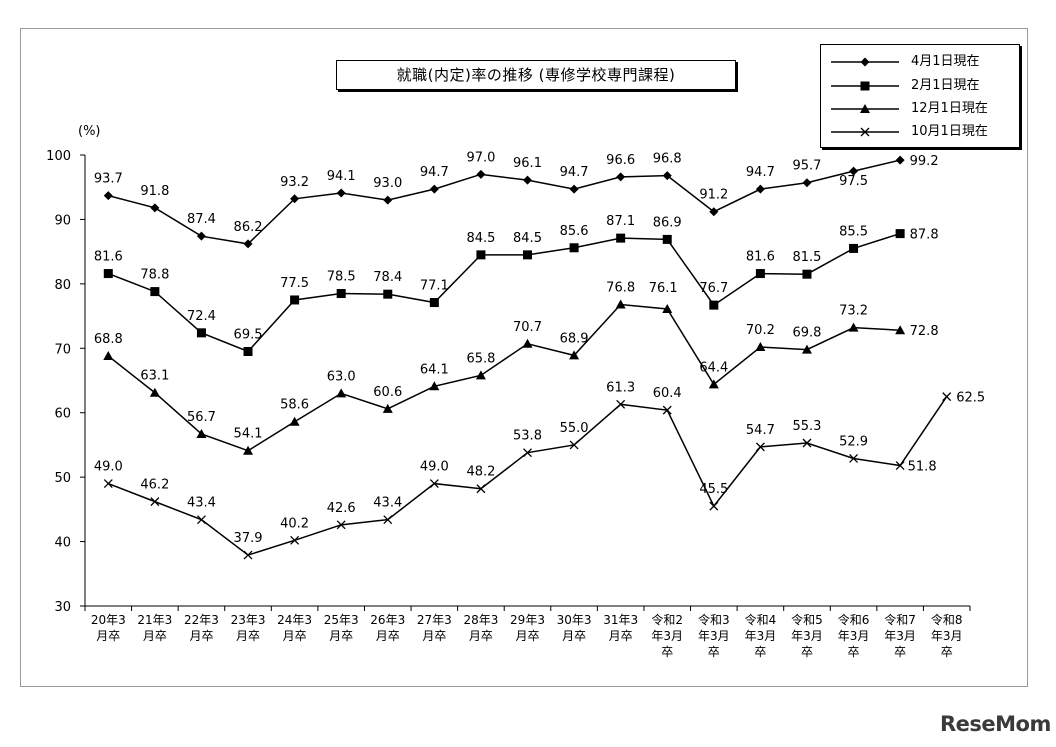  What do you see at coordinates (620, 160) in the screenshot?
I see `data-label: 96.6` at bounding box center [620, 160].